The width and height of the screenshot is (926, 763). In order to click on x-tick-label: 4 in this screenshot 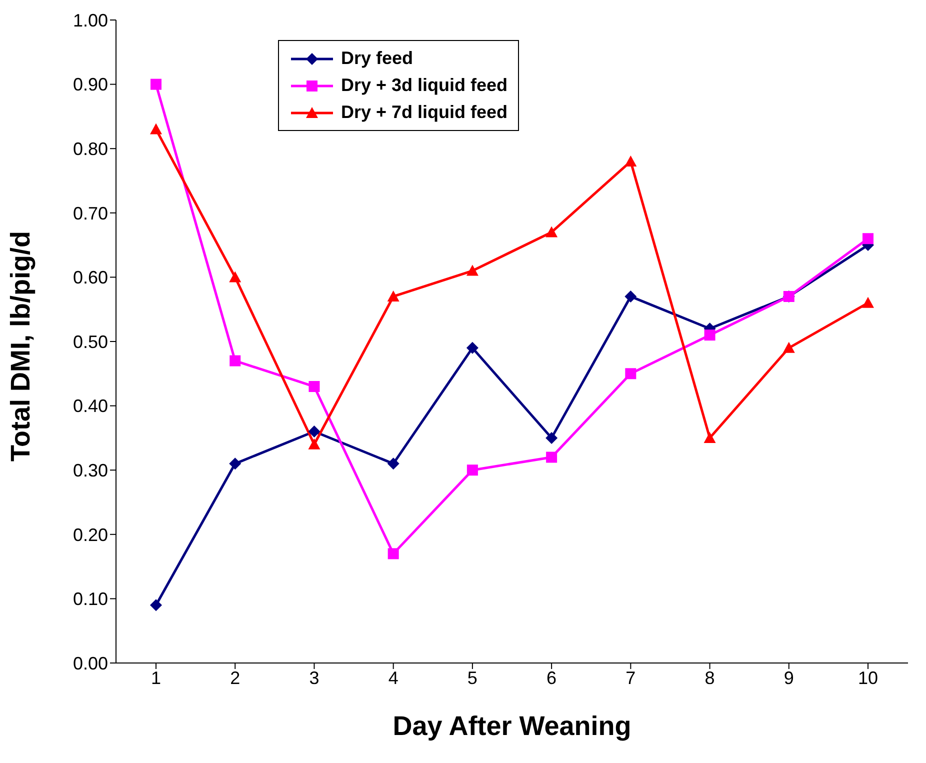, I will do `click(393, 678)`.